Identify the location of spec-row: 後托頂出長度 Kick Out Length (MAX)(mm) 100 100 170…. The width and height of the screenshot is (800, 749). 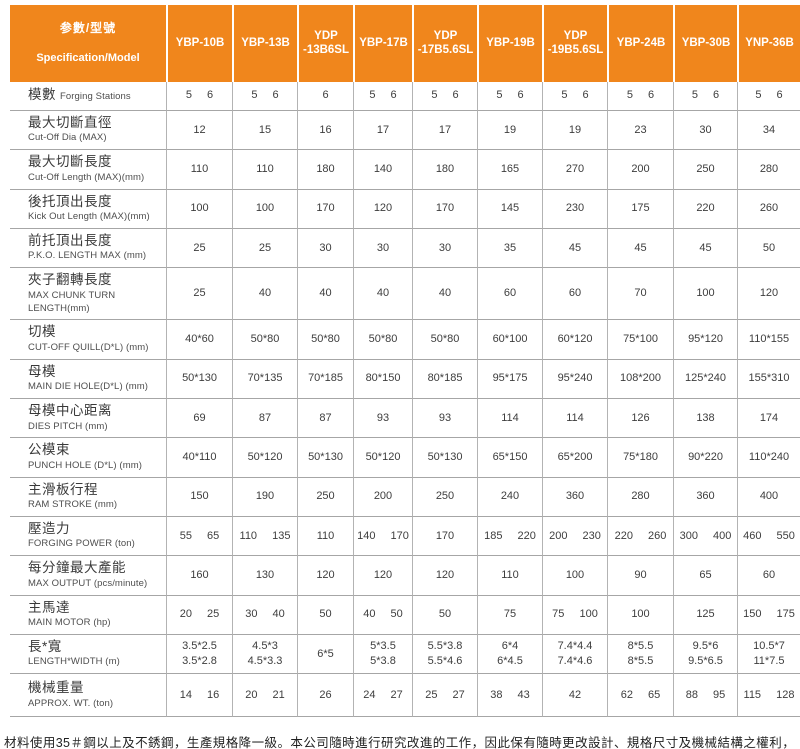
(405, 209).